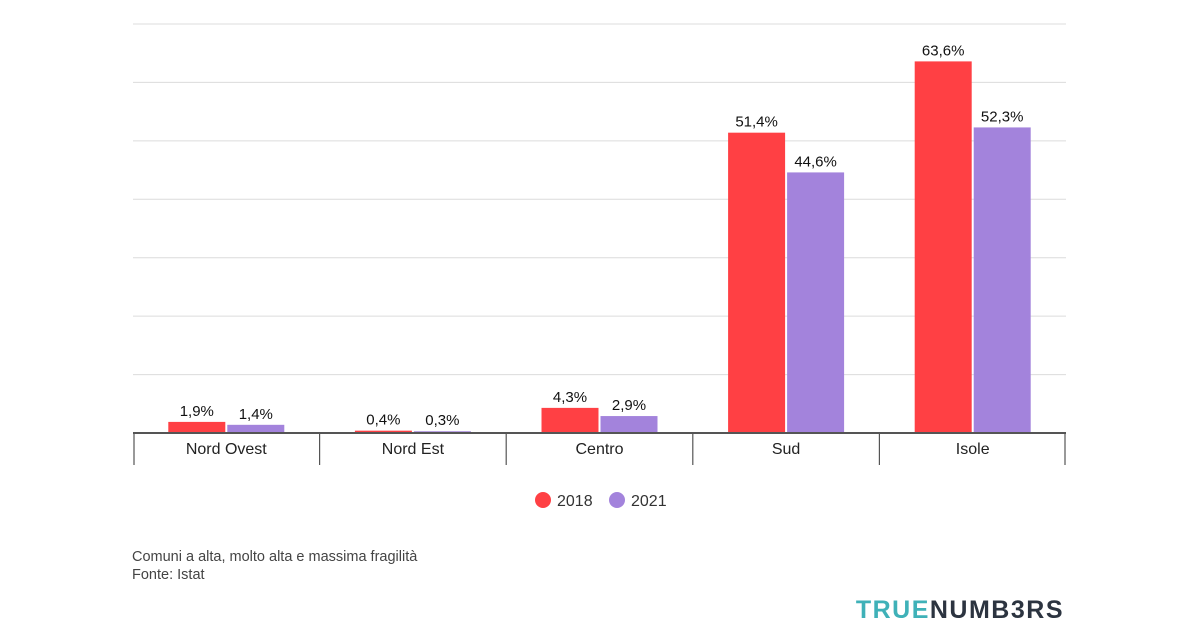 The height and width of the screenshot is (636, 1200). What do you see at coordinates (383, 431) in the screenshot?
I see `bar-2018-nord-est` at bounding box center [383, 431].